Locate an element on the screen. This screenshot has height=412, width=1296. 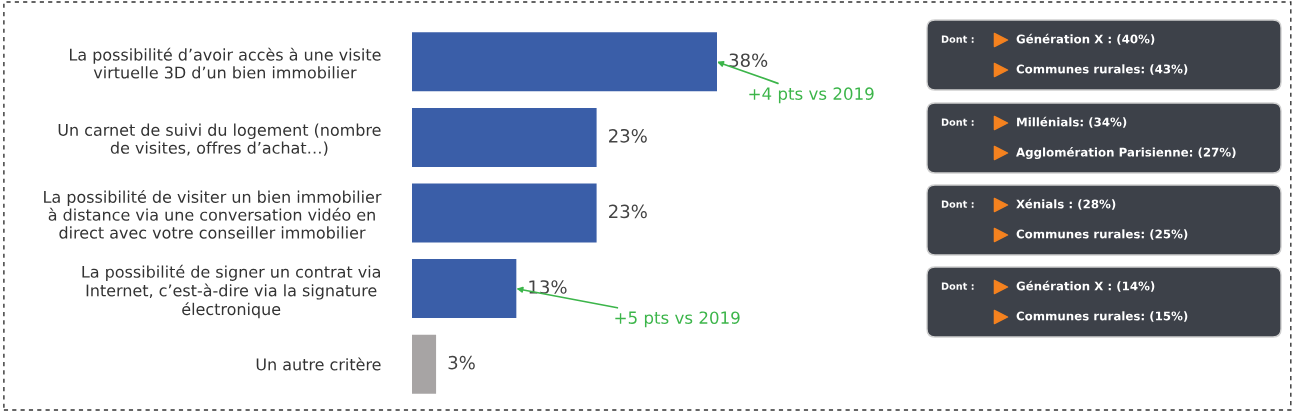
text: Génération X : (40%) is located at coordinates (1085, 39).